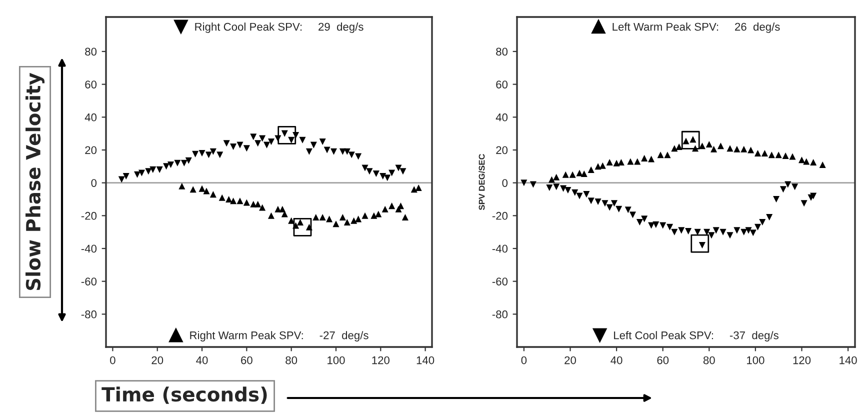 Image resolution: width=867 pixels, height=418 pixels. Describe the element at coordinates (696, 27) in the screenshot. I see `legend-label: Left Warm Peak SPV: 26 deg/s` at that location.